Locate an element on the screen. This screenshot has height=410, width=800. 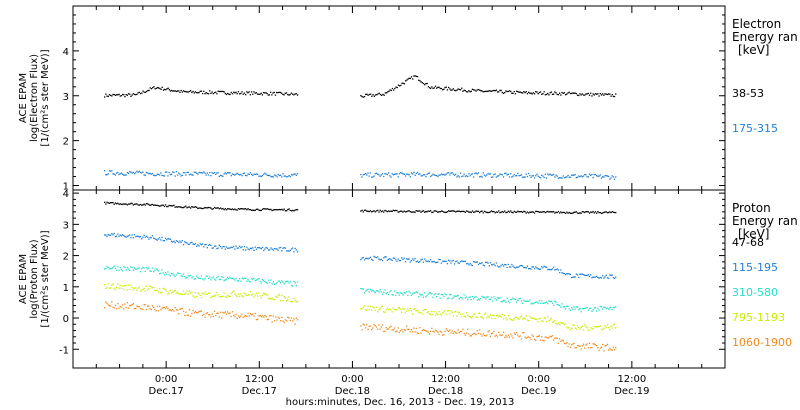
x-tick-label: 0:00 is located at coordinates (538, 379).